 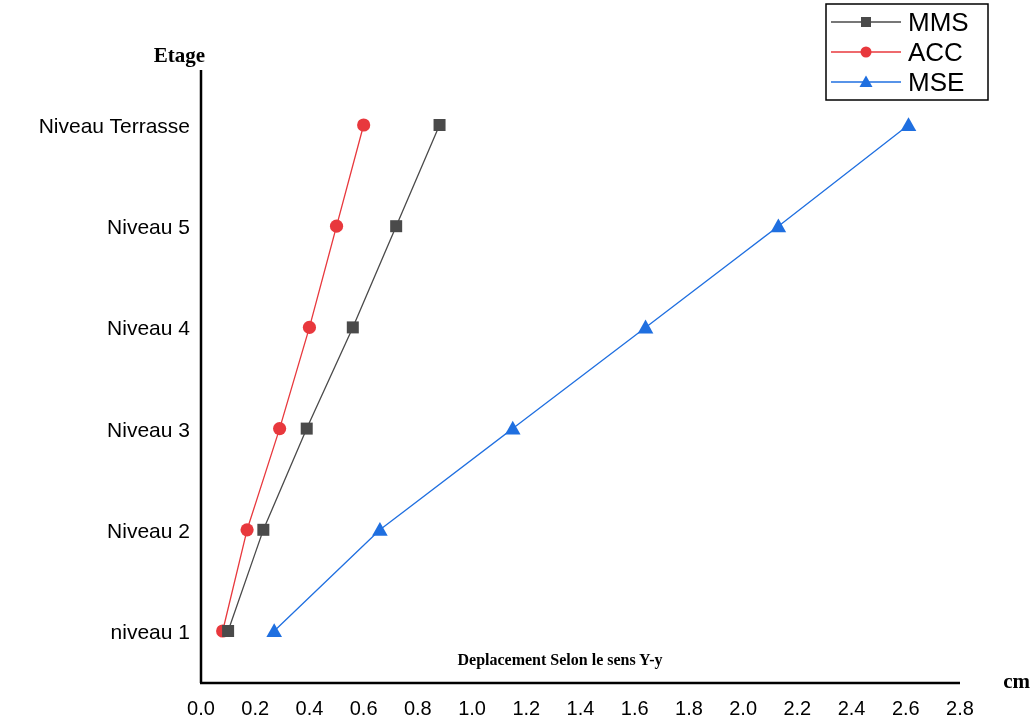 I want to click on y-tick-label: niveau 1, so click(x=150, y=631).